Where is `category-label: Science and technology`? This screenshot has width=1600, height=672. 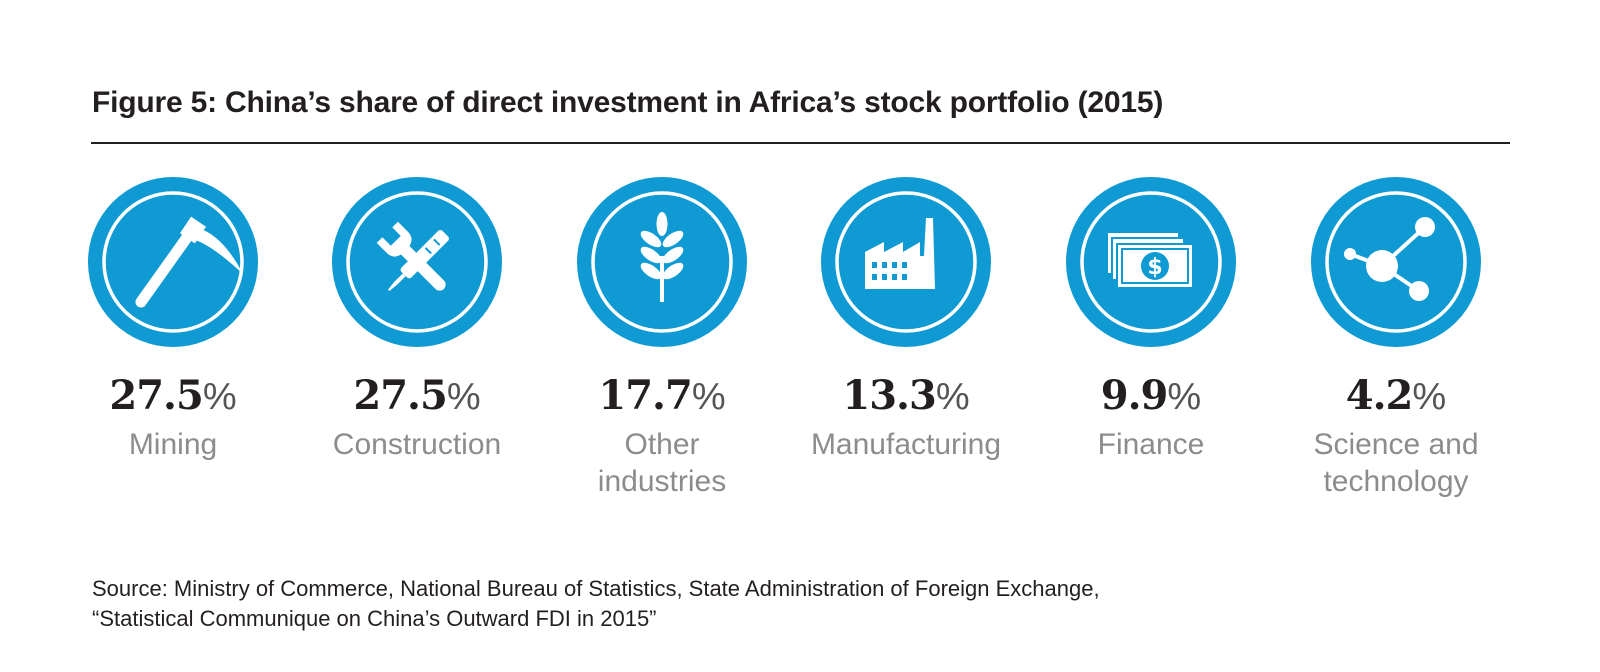
category-label: Science and technology is located at coordinates (1396, 463).